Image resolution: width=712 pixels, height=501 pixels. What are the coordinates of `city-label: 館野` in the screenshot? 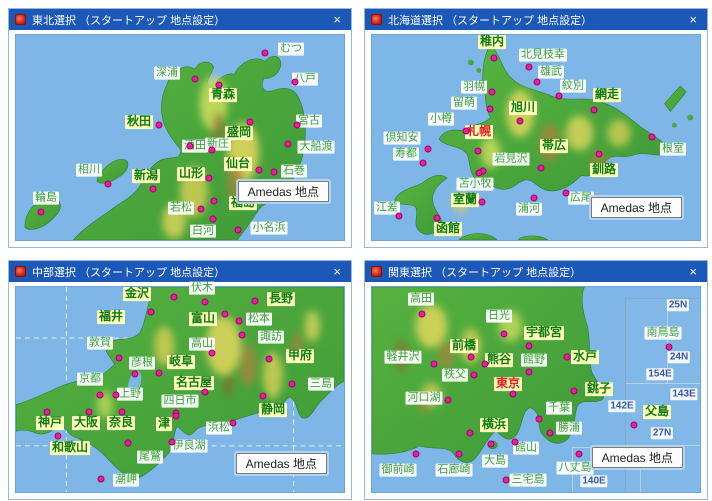 It's located at (534, 360).